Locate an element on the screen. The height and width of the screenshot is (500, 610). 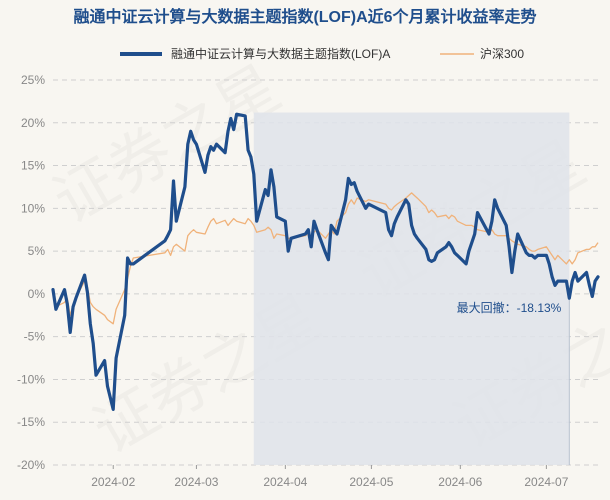
y-tick-label: 20% is located at coordinates (33, 123).